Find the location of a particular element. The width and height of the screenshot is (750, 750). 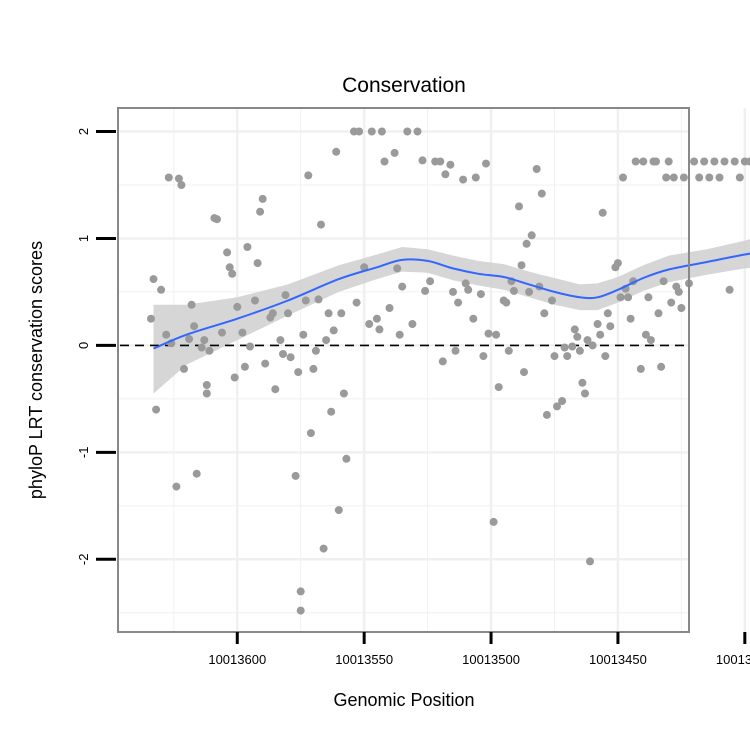

y-tick-label: 2 is located at coordinates (83, 131).